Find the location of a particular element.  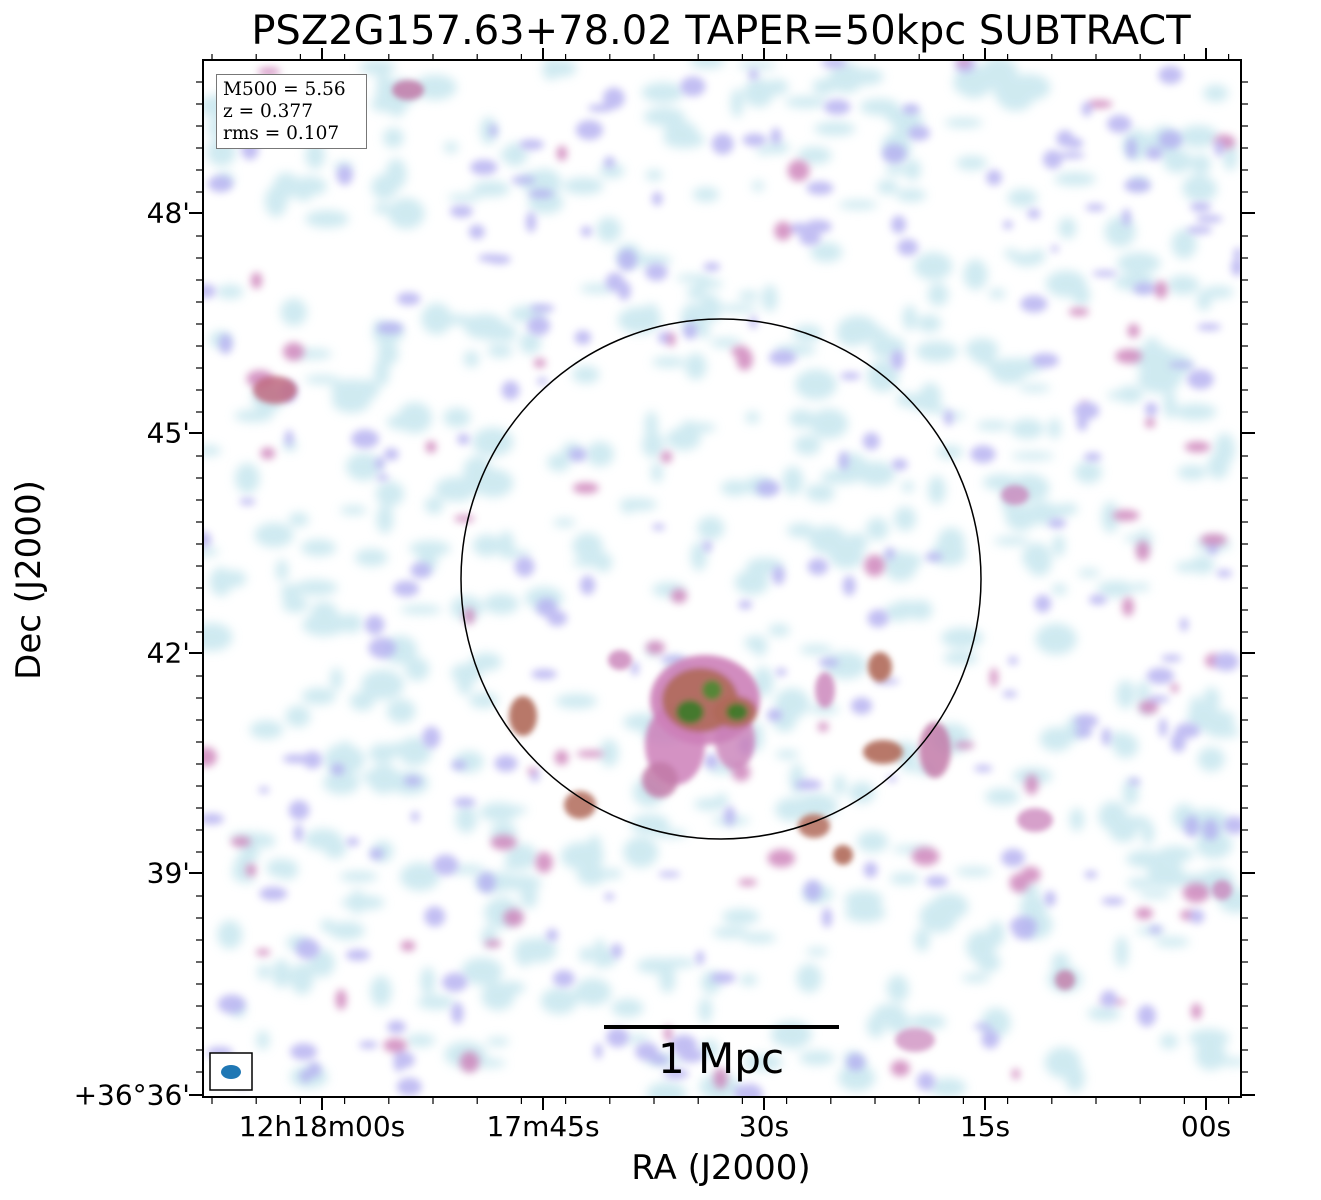

x-tick-label: 15s is located at coordinates (985, 1126).